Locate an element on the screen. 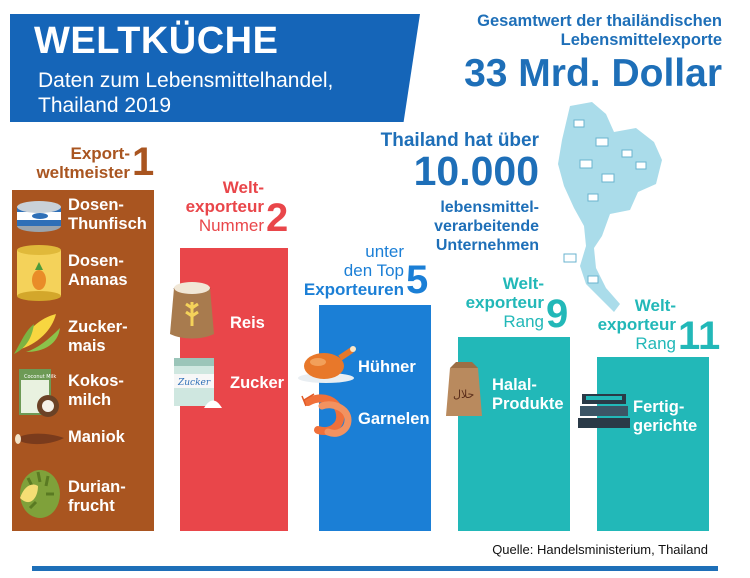 This screenshot has width=750, height=578. coconut-milk-icon: Coconut Milk is located at coordinates (39, 393).